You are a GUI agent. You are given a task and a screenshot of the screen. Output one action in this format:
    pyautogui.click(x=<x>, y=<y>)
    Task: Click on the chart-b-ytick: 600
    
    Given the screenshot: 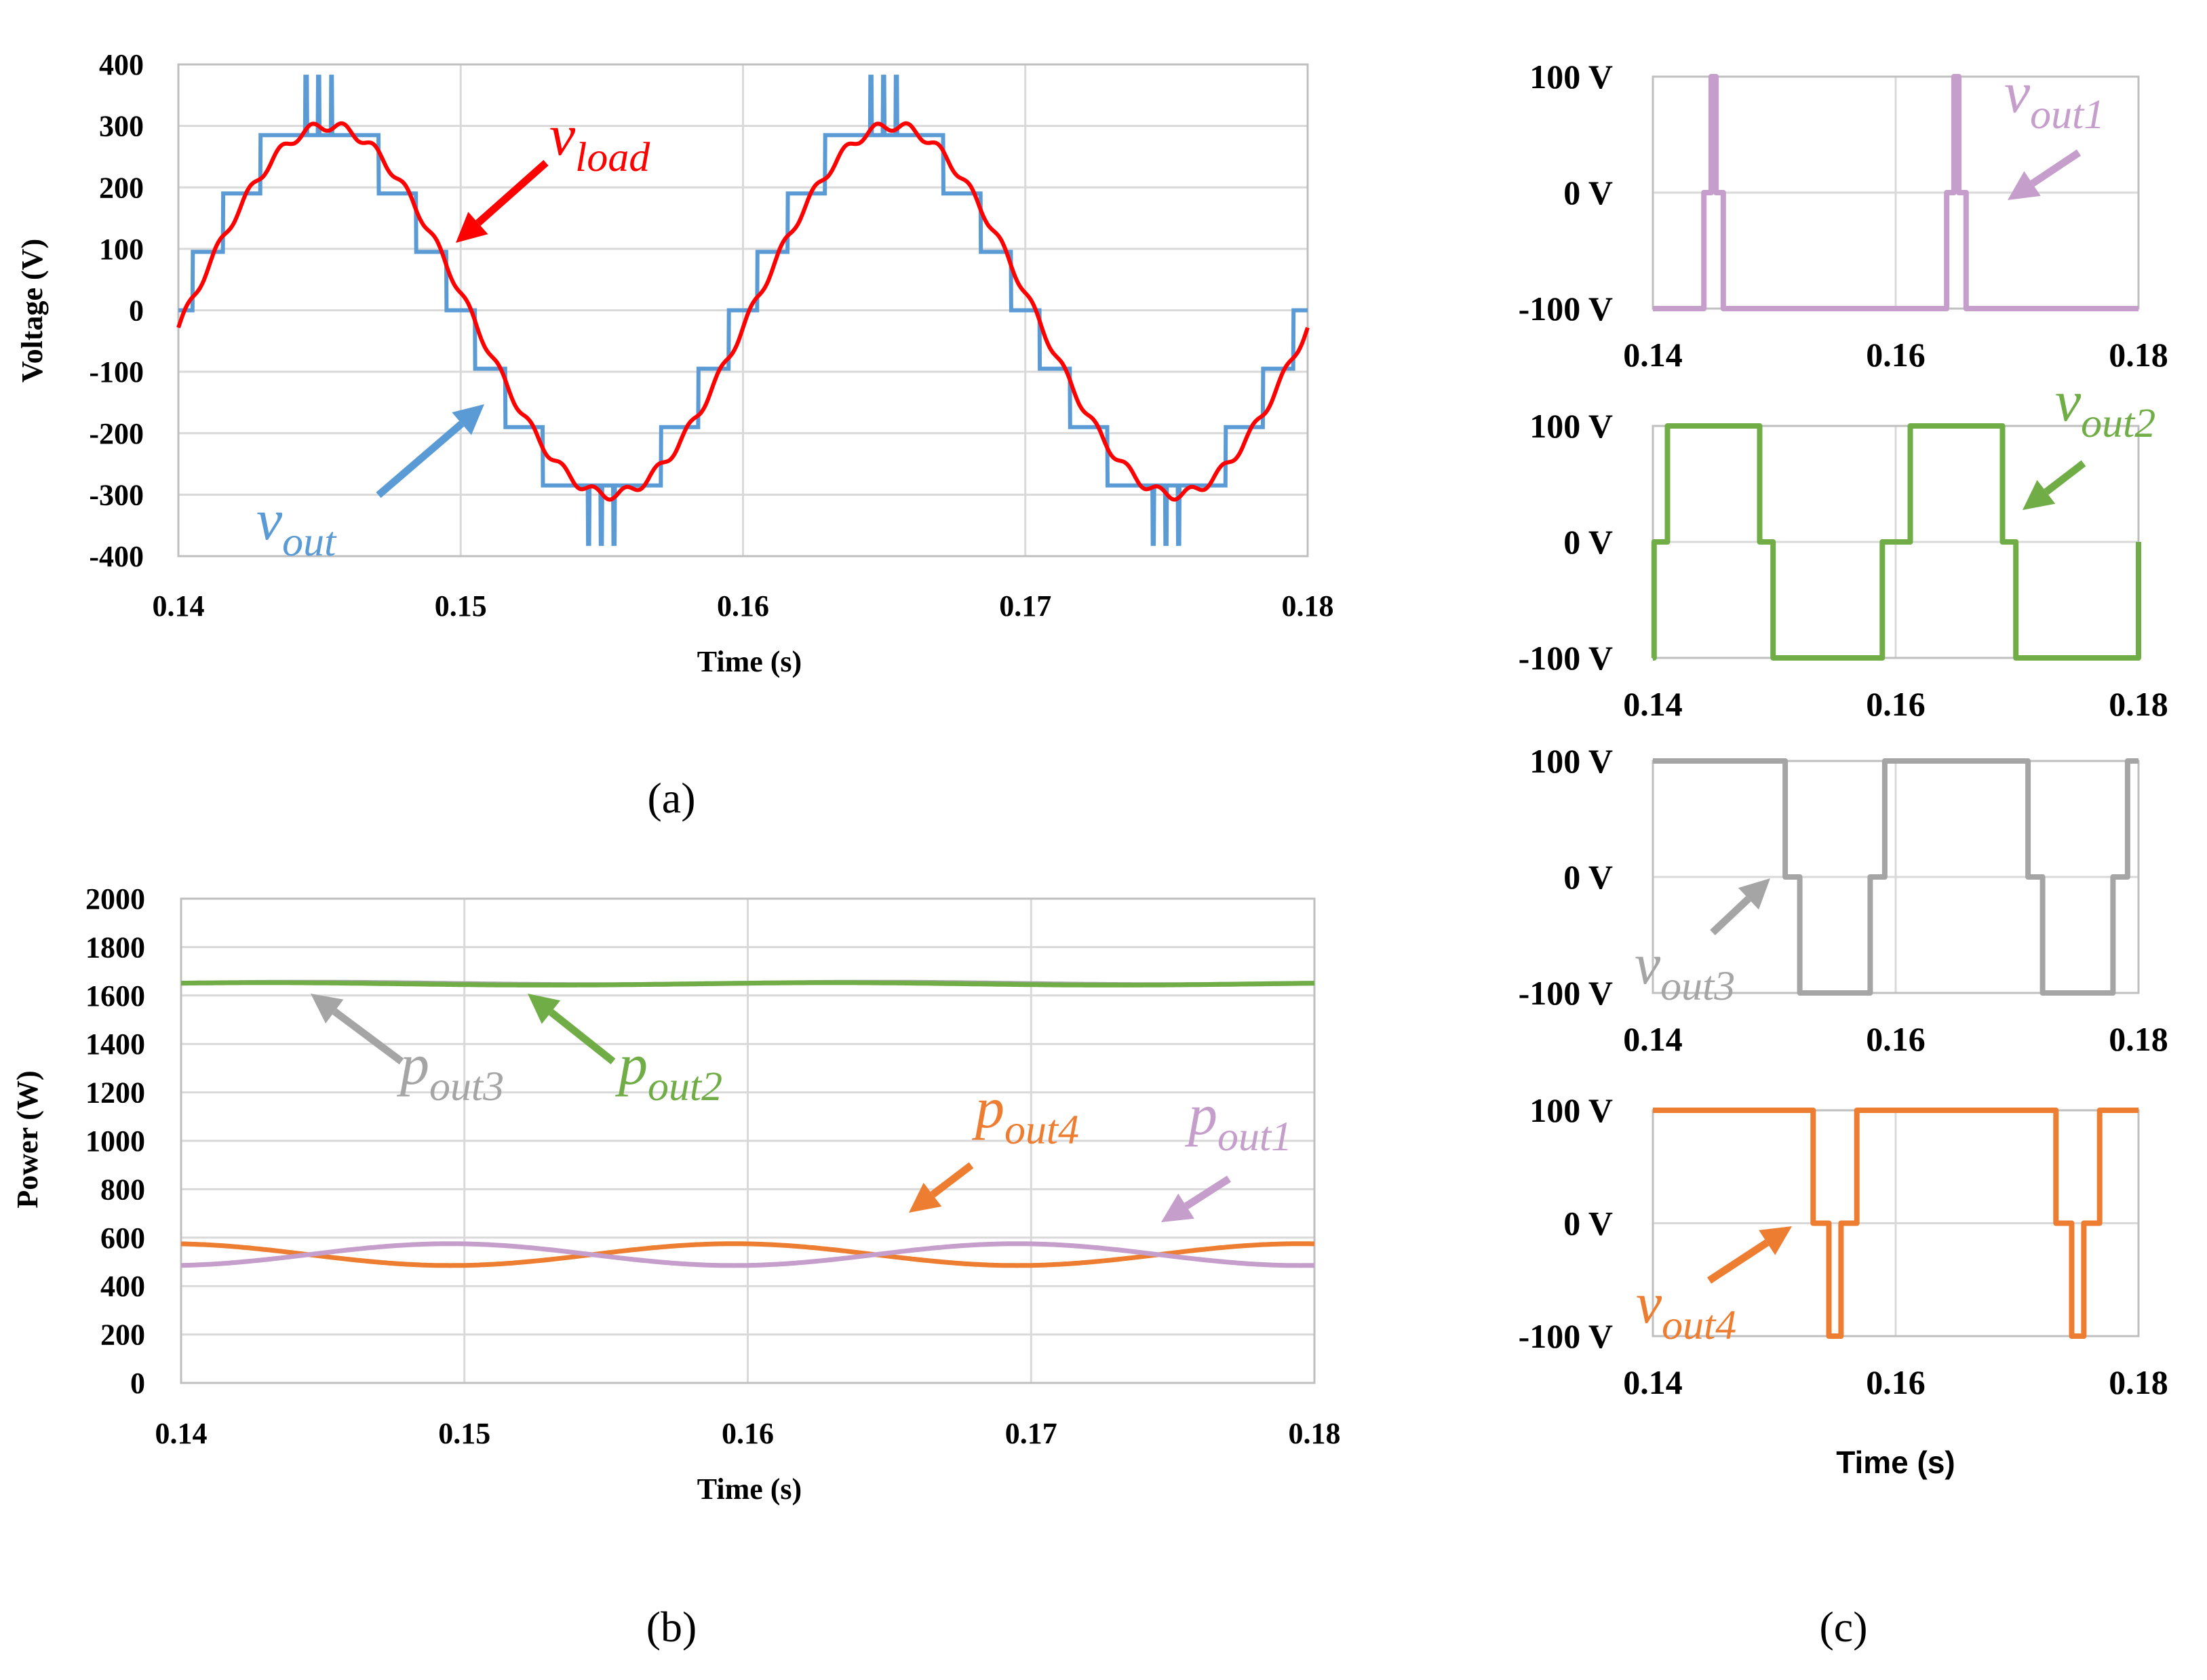 What is the action you would take?
    pyautogui.click(x=122, y=1239)
    